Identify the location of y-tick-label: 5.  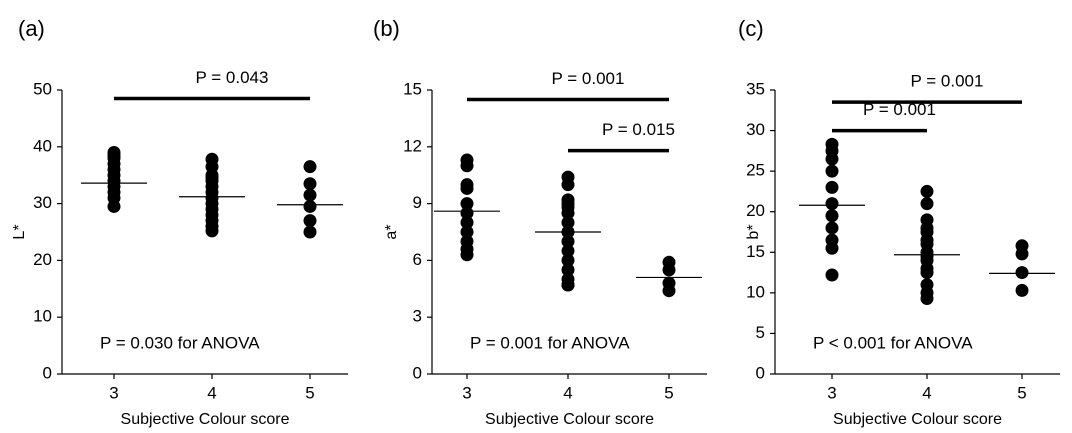
(760, 332).